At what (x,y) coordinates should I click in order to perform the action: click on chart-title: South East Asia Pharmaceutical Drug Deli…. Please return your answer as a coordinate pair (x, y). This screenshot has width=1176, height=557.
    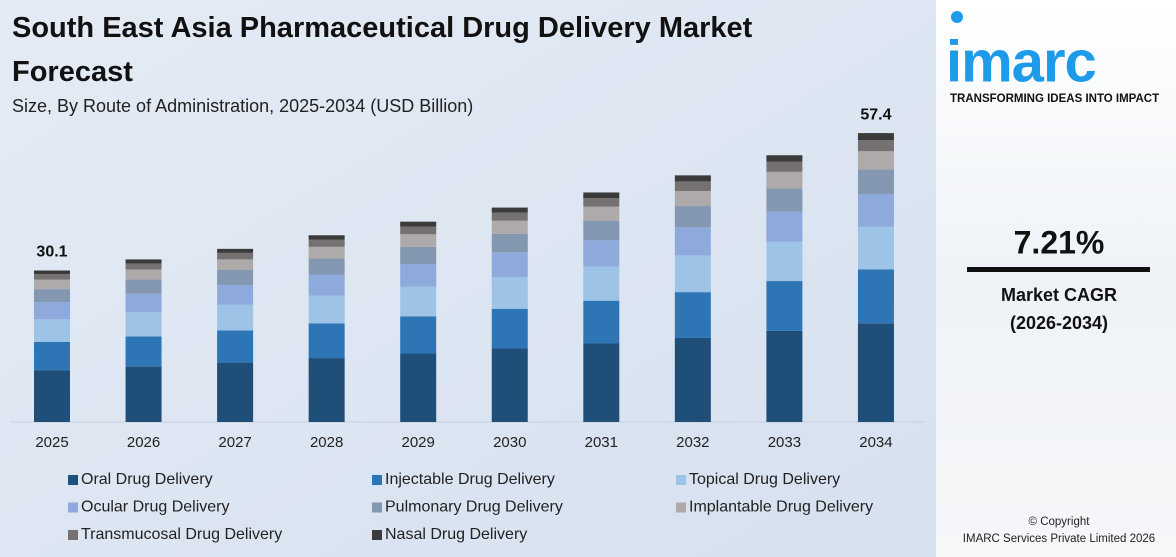
    Looking at the image, I should click on (382, 50).